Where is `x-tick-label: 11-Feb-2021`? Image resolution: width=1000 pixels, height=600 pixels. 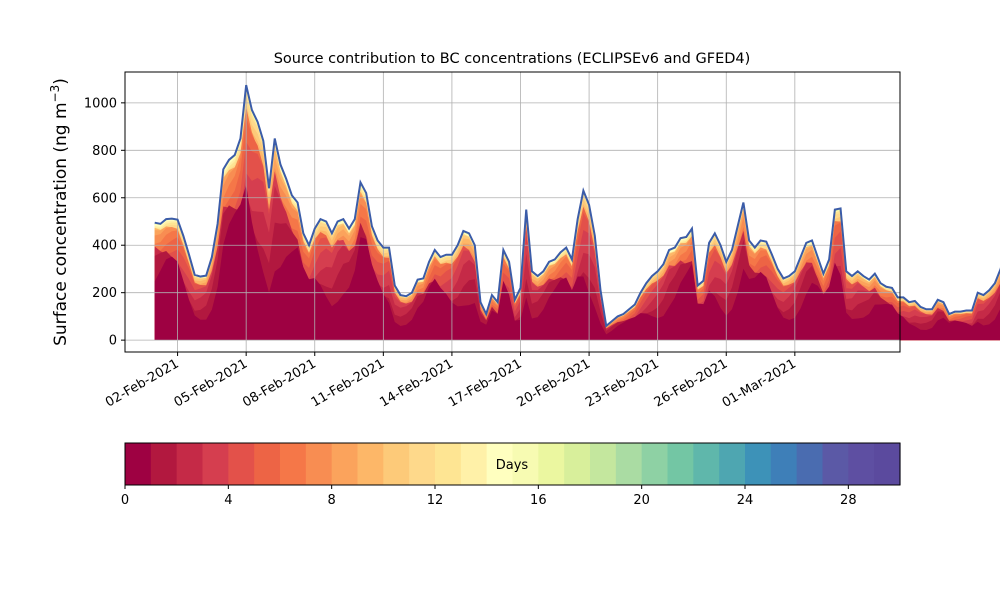
x-tick-label: 11-Feb-2021 is located at coordinates (348, 383).